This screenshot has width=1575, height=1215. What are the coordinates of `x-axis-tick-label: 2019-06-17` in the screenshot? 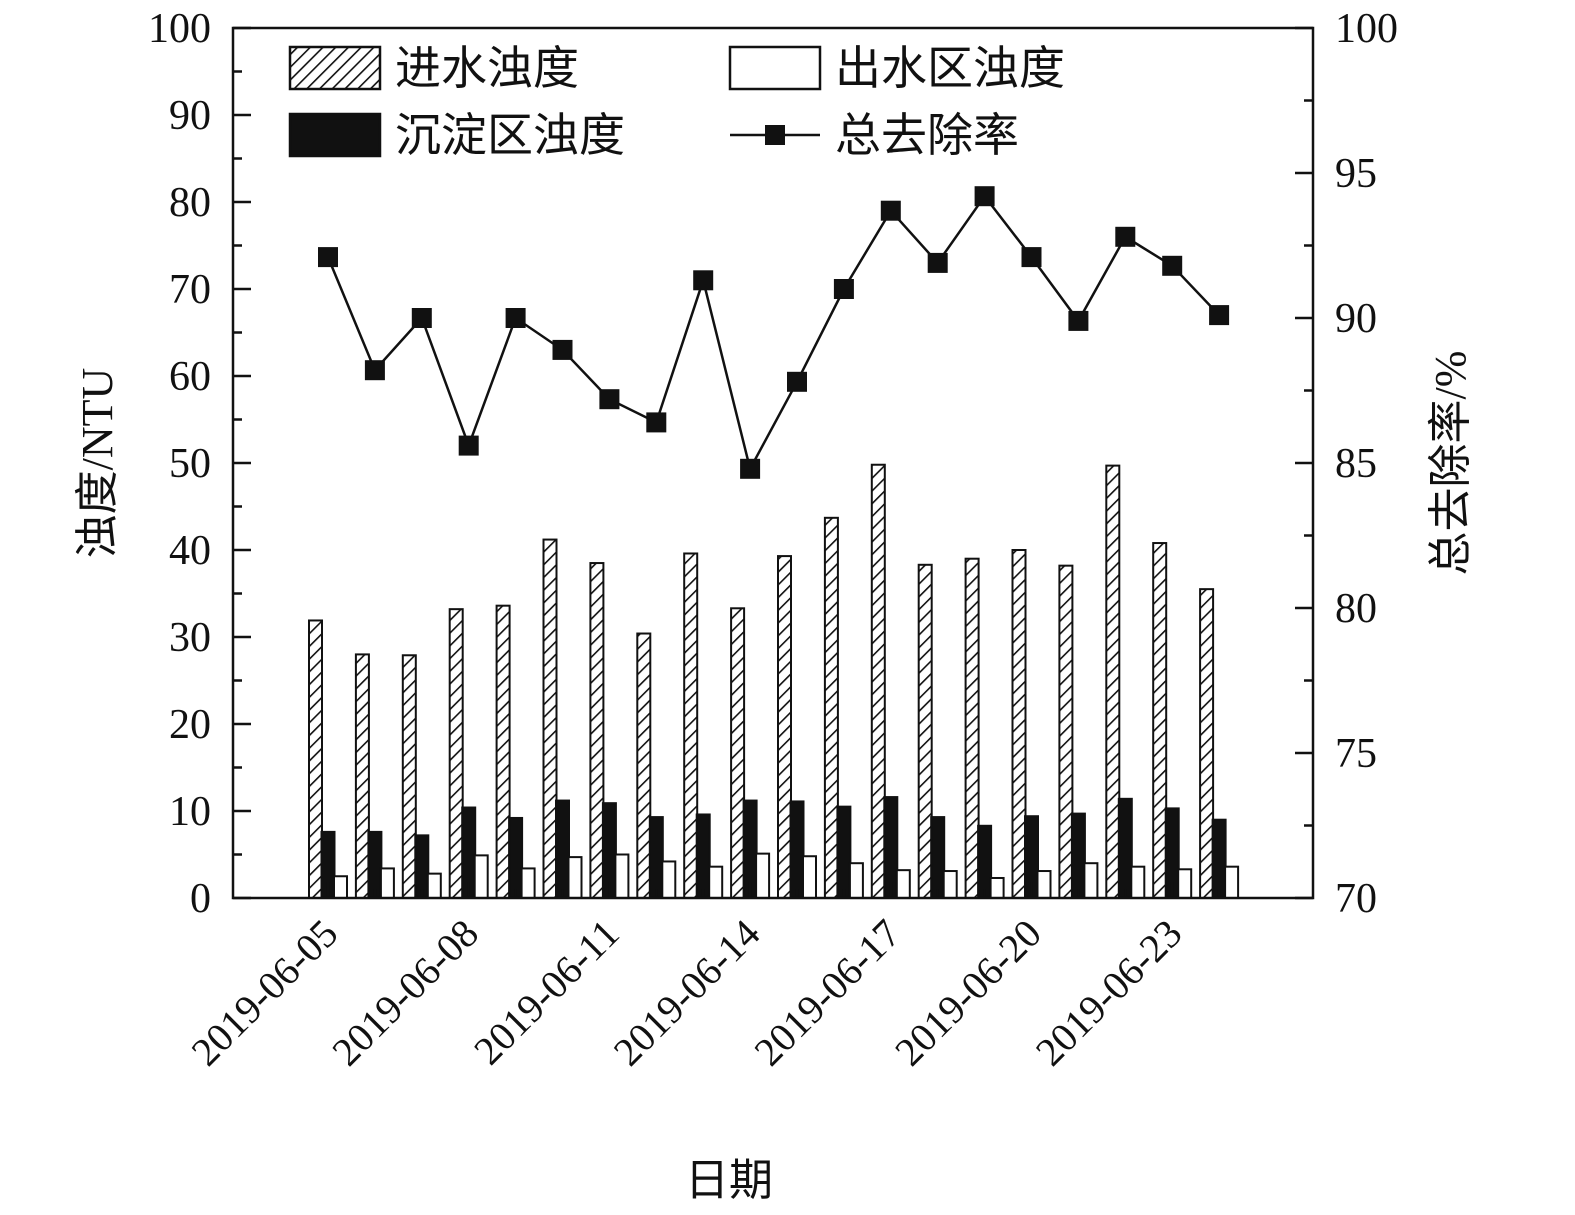 It's located at (827, 993).